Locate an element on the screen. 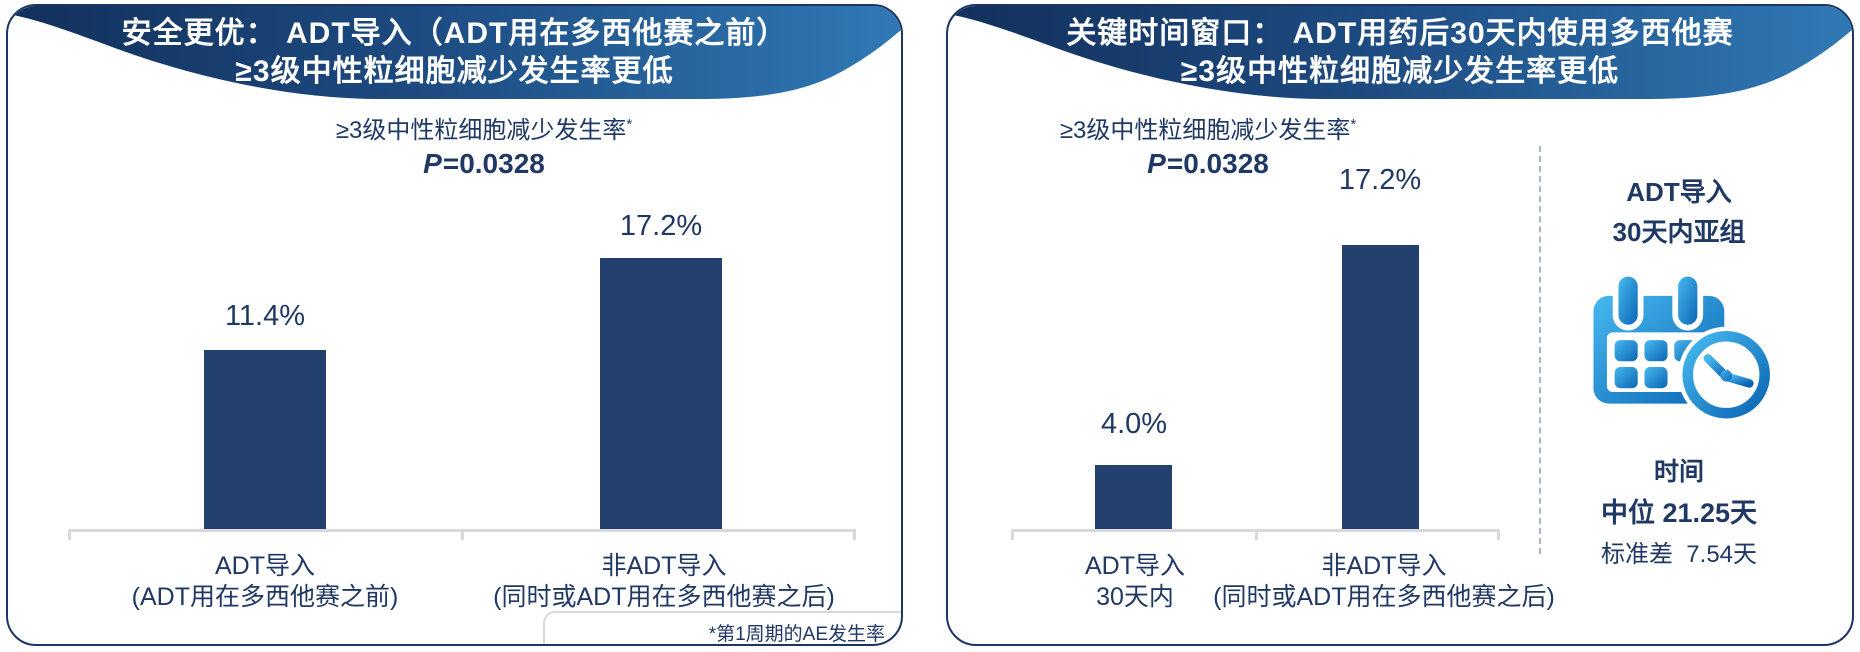 The width and height of the screenshot is (1860, 652). median-value: 中位 21.25天 is located at coordinates (1679, 513).